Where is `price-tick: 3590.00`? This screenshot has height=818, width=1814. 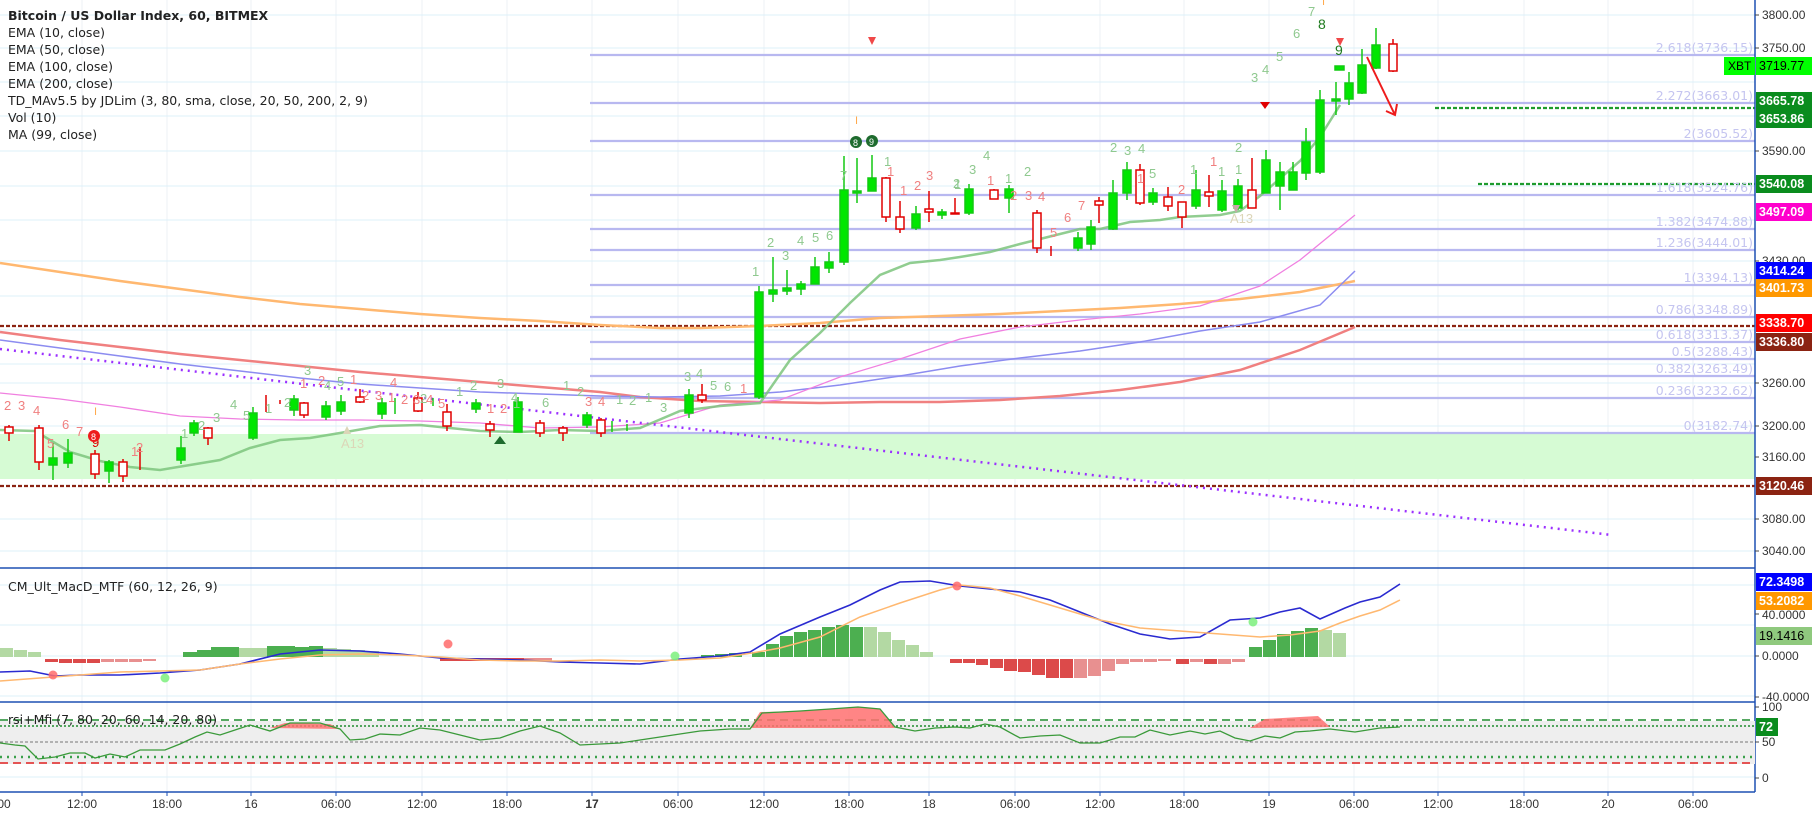
price-tick: 3590.00 is located at coordinates (1784, 151).